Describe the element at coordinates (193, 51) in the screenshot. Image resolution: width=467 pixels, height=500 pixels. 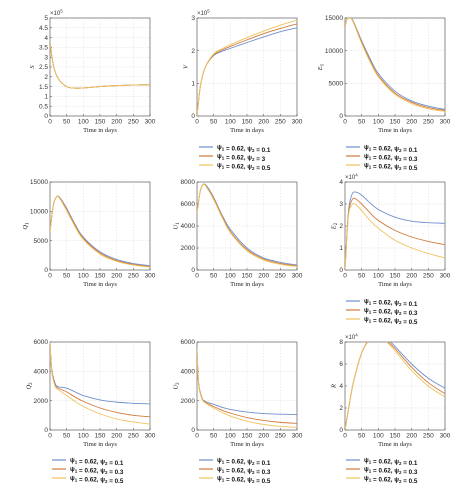
I see `y-tick-label: 2` at that location.